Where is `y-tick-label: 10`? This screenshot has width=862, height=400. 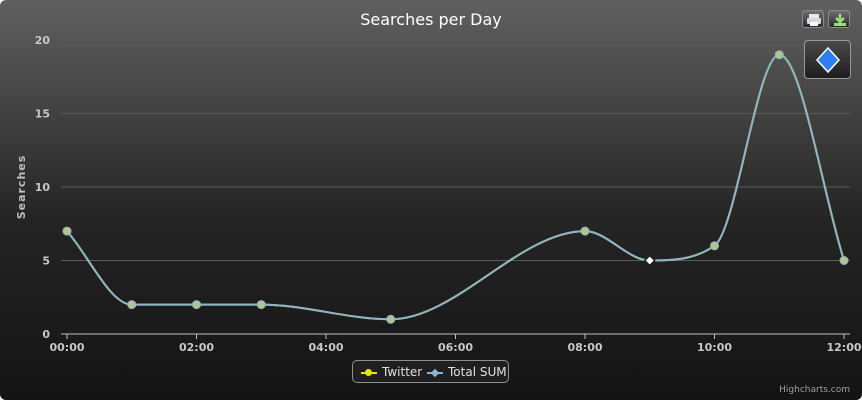
y-tick-label: 10 is located at coordinates (43, 187).